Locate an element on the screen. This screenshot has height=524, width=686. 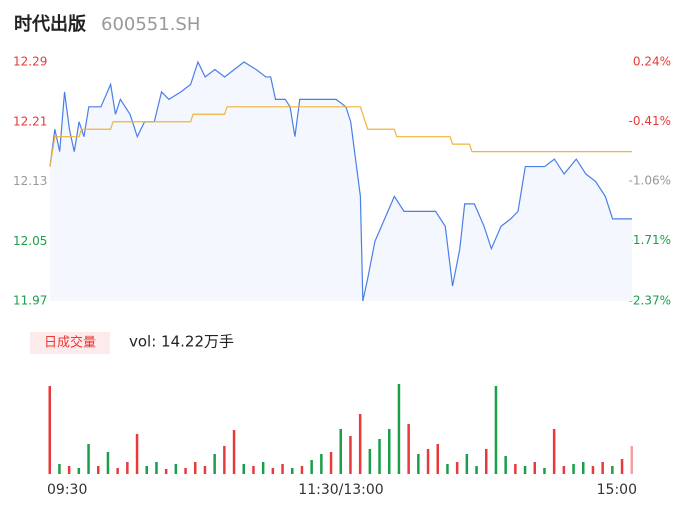
stock-code: 600551.SH is located at coordinates (150, 24).